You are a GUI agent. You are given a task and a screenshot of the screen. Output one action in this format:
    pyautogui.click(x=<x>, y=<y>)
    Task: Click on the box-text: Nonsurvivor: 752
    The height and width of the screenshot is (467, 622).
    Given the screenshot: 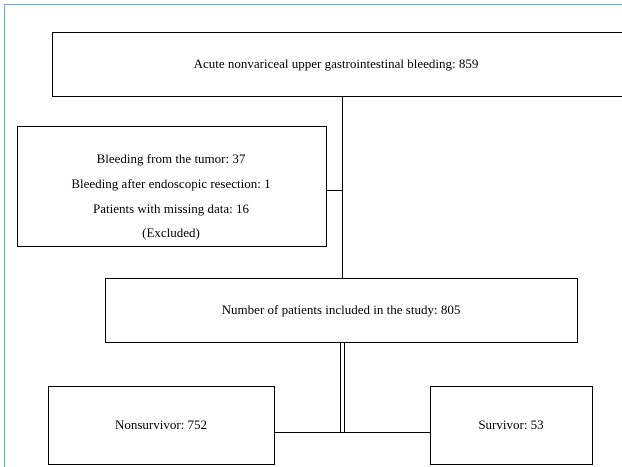 What is the action you would take?
    pyautogui.click(x=161, y=424)
    